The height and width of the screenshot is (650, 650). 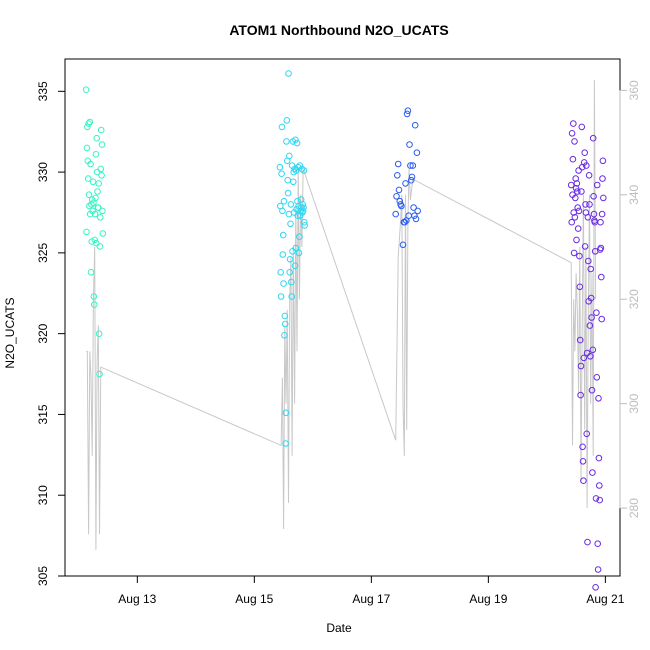 What do you see at coordinates (371, 599) in the screenshot?
I see `x-tick-label: Aug 17` at bounding box center [371, 599].